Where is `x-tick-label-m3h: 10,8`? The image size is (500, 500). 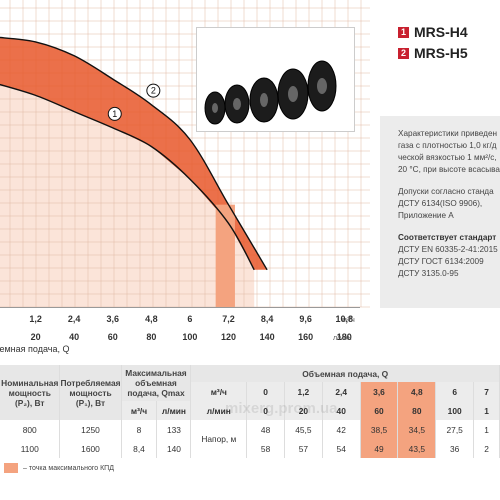 x-tick-label-m3h: 10,8 is located at coordinates (345, 319).